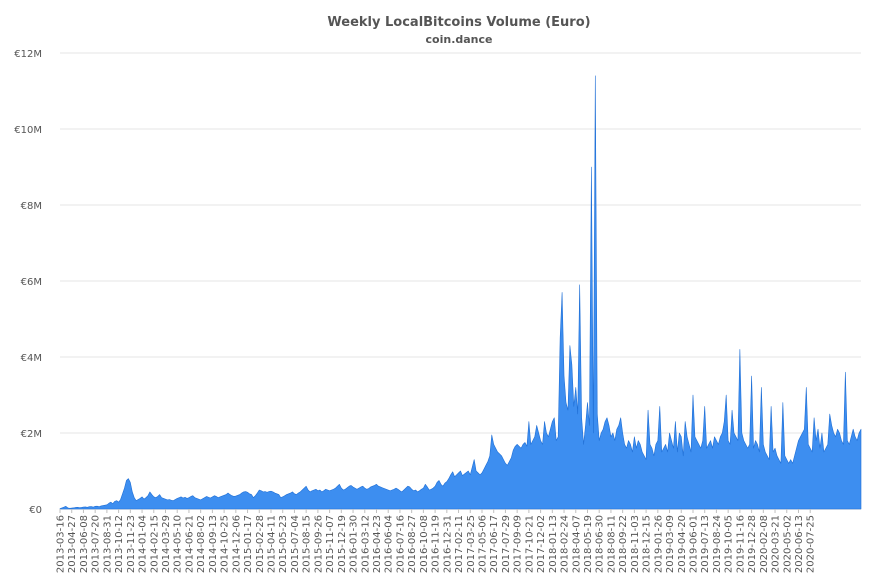  What do you see at coordinates (143, 544) in the screenshot?
I see `x-tick-label: 2014-01-04` at bounding box center [143, 544].